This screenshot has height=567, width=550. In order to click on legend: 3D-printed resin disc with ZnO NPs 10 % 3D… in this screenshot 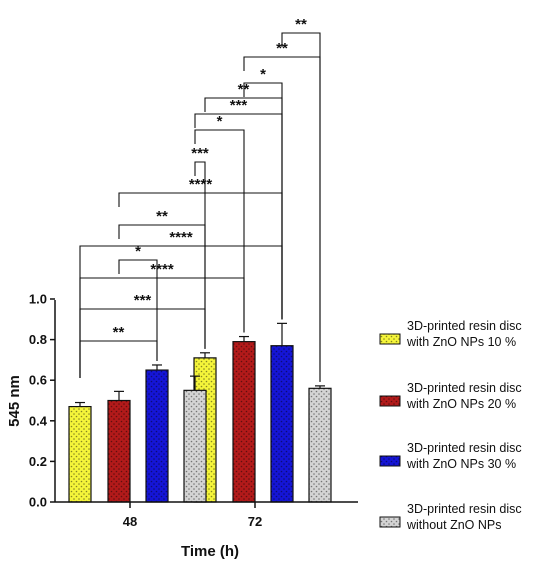, I will do `click(450, 425)`.